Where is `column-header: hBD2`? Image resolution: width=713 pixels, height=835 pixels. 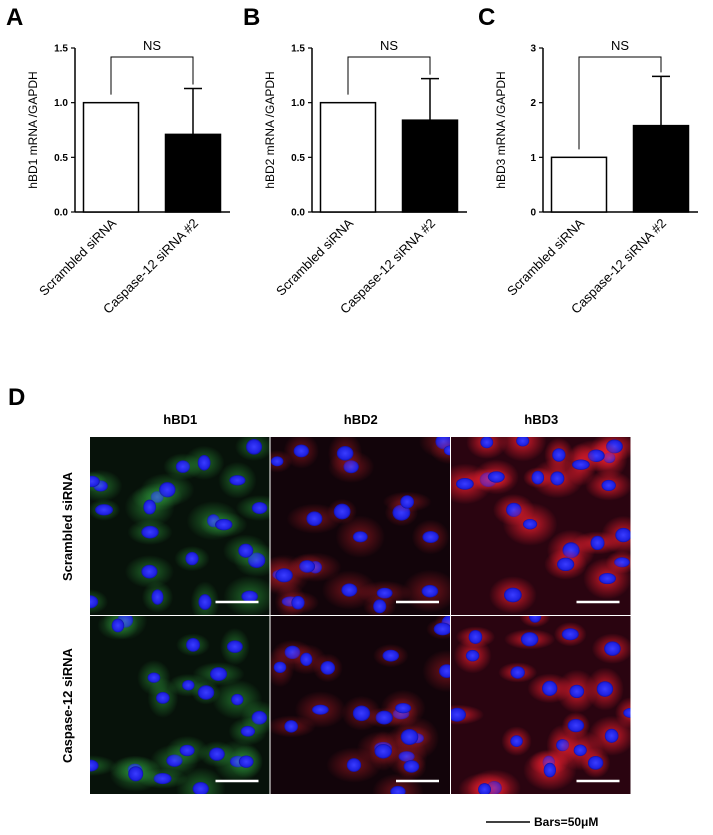 column-header: hBD2 is located at coordinates (361, 419).